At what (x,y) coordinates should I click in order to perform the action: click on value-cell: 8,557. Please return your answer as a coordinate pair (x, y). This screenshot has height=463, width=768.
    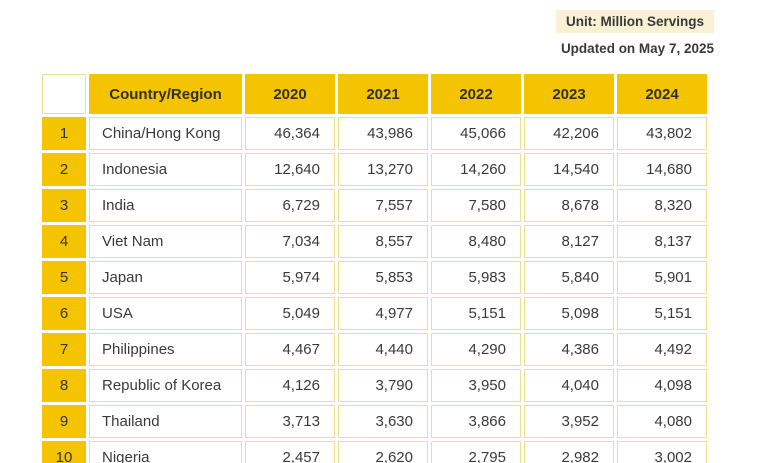
    Looking at the image, I should click on (383, 241).